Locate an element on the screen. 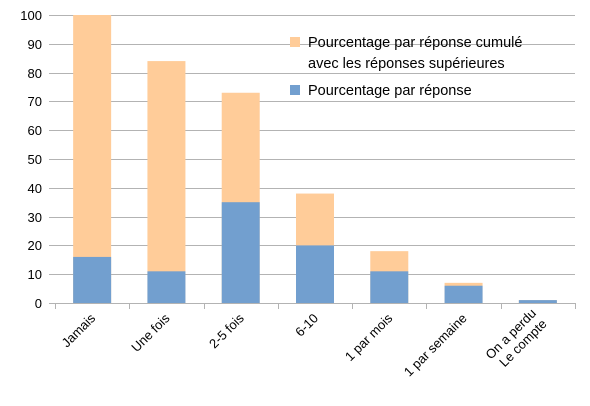  legend-label: Pourcentage par réponse is located at coordinates (390, 91).